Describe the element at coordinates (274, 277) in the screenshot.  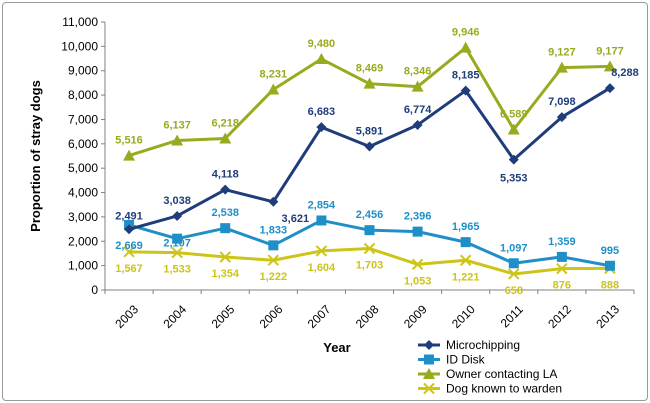
I see `data-label: 1,222` at that location.